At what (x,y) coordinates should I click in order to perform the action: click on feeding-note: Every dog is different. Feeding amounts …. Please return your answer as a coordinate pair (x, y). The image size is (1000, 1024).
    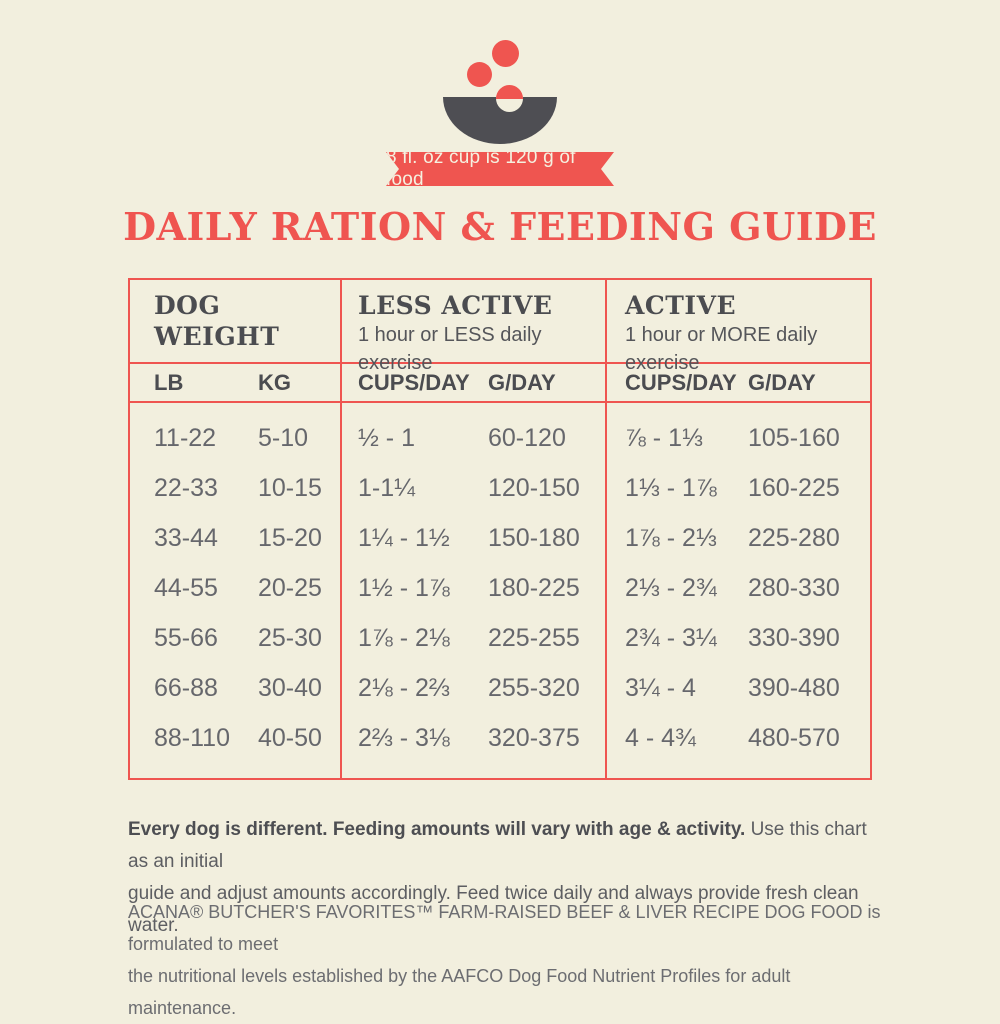
    Looking at the image, I should click on (508, 878).